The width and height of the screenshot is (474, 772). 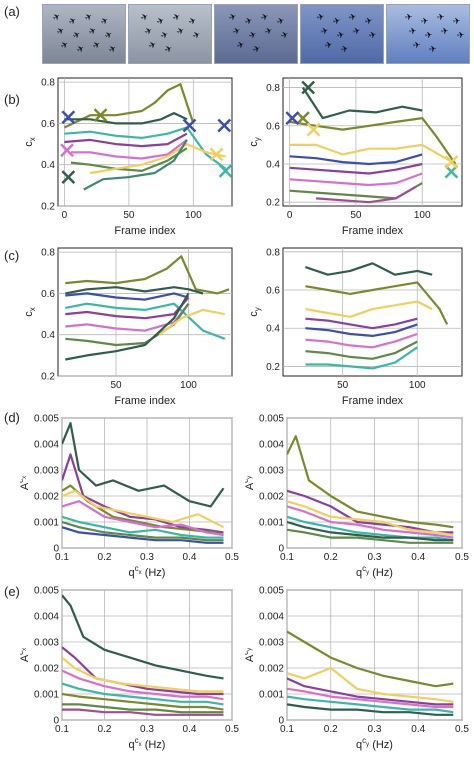 I want to click on chart-svg: 50 100 0.2 0.4 0.6 0.8 Frame index cy, so click(x=355, y=327).